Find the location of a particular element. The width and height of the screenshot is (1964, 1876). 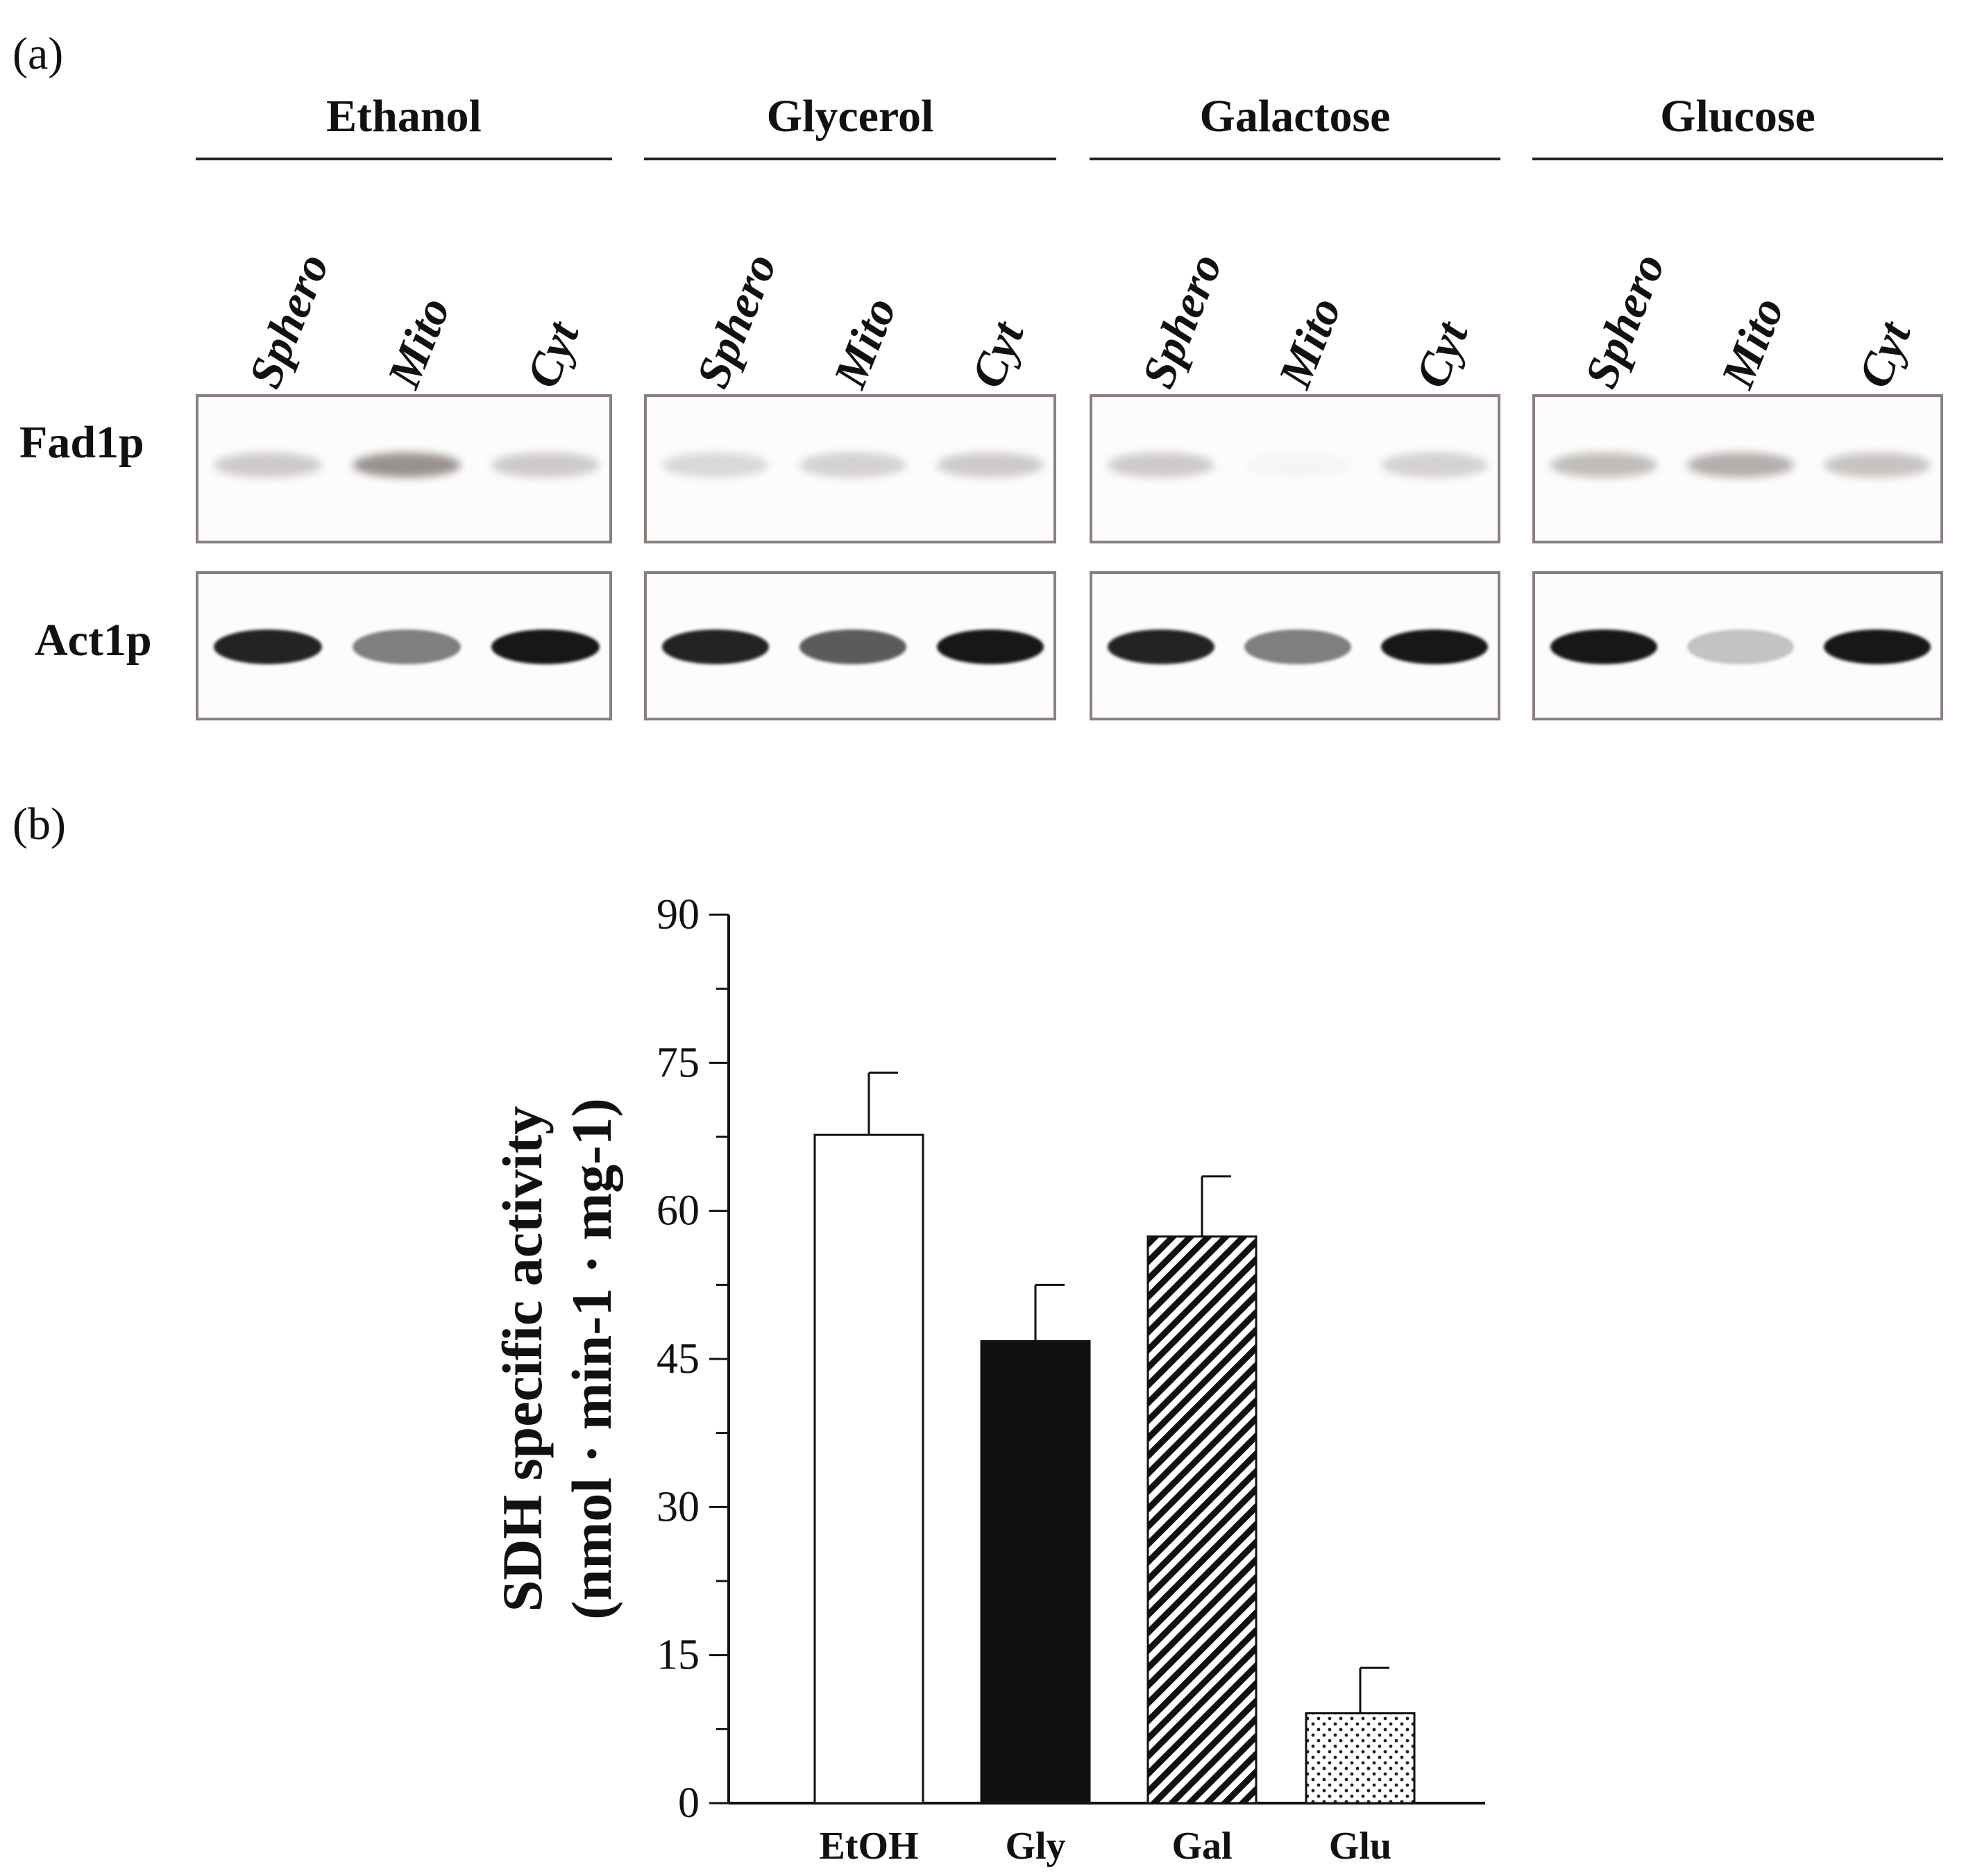

y-tick-label: 30 is located at coordinates (678, 1506).